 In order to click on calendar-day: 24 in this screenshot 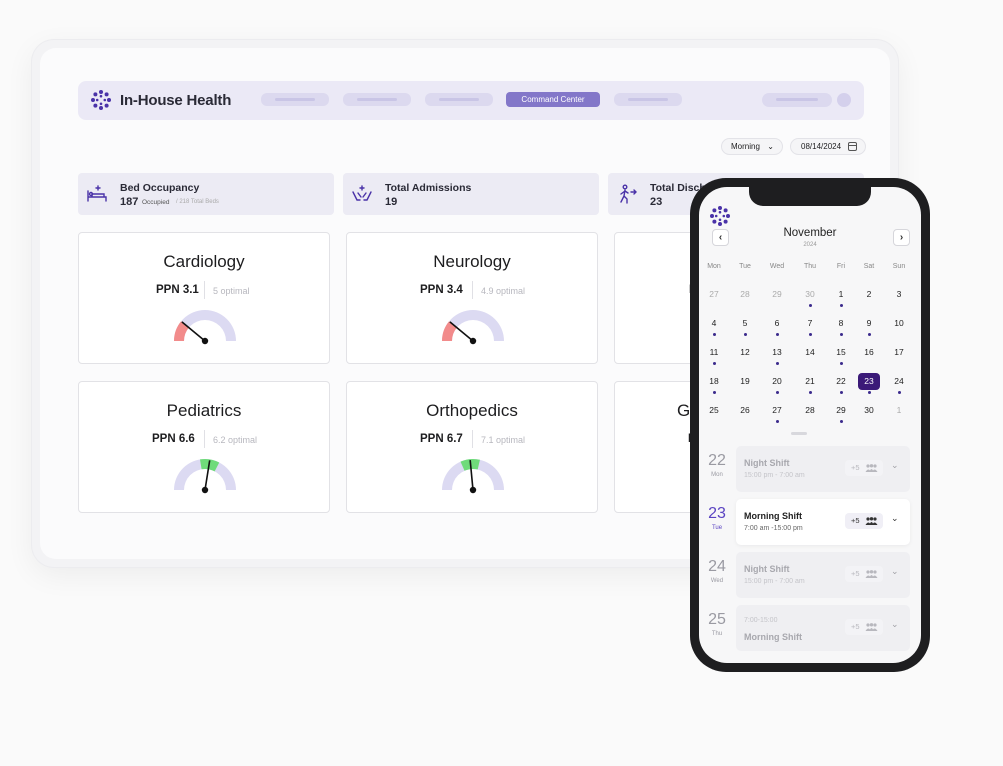, I will do `click(899, 381)`.